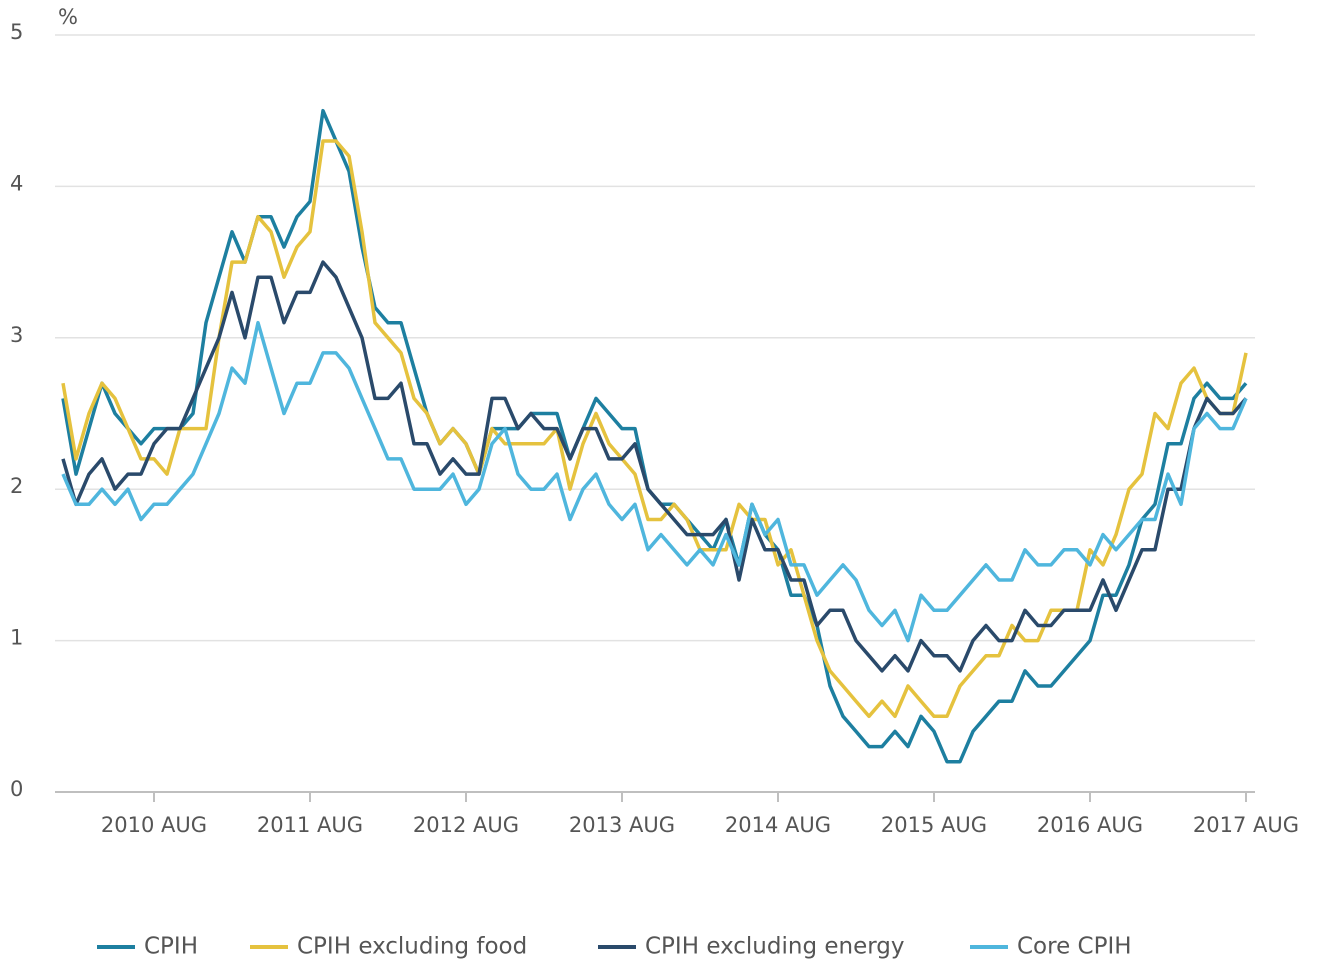 The image size is (1319, 964). Describe the element at coordinates (16, 335) in the screenshot. I see `y-tick-label: 3` at that location.